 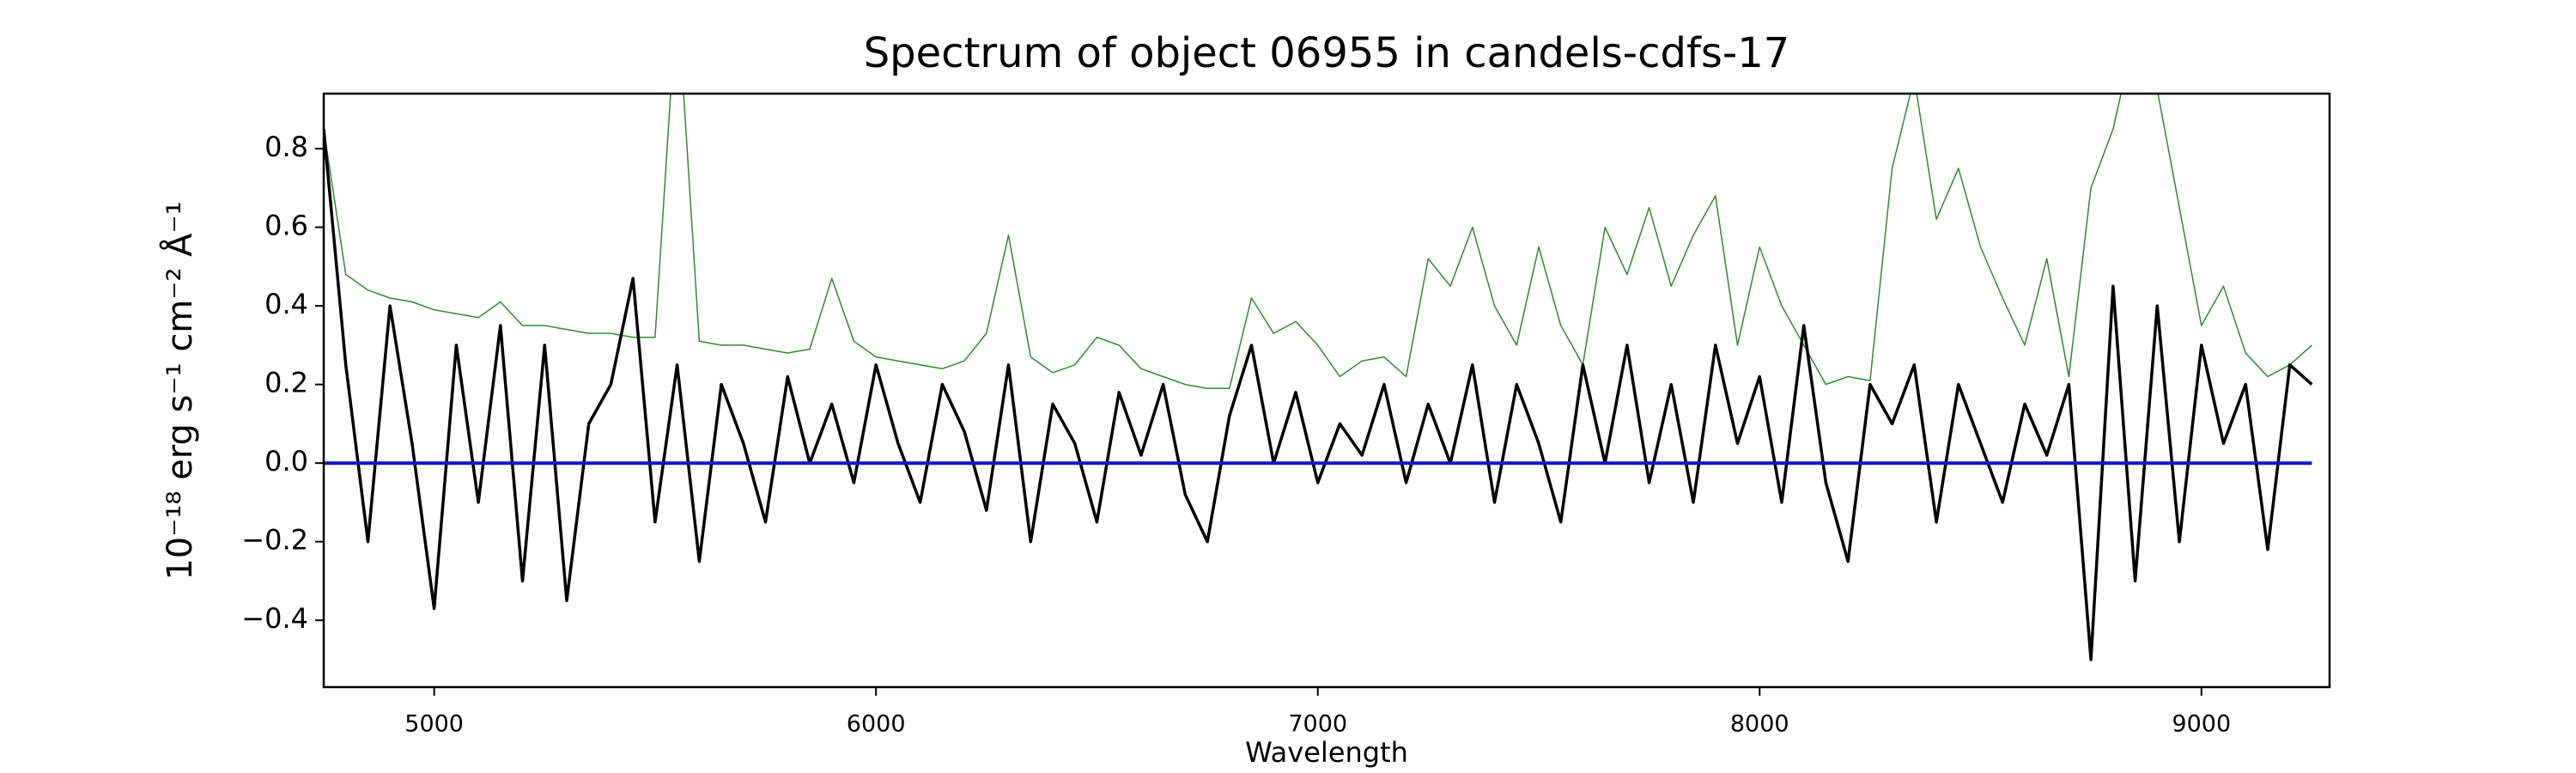 What do you see at coordinates (286, 226) in the screenshot?
I see `y-tick-label: 0.6` at bounding box center [286, 226].